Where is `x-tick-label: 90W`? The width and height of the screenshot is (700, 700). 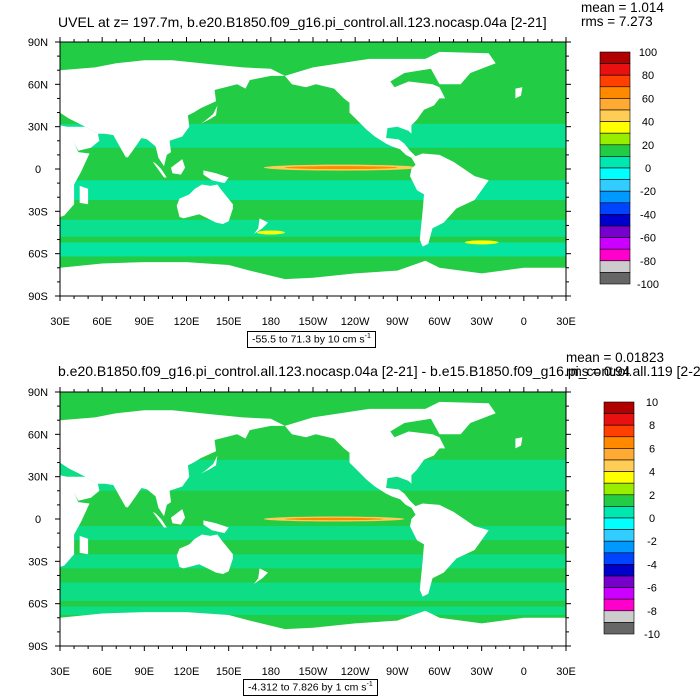
x-tick-label: 90W is located at coordinates (397, 672).